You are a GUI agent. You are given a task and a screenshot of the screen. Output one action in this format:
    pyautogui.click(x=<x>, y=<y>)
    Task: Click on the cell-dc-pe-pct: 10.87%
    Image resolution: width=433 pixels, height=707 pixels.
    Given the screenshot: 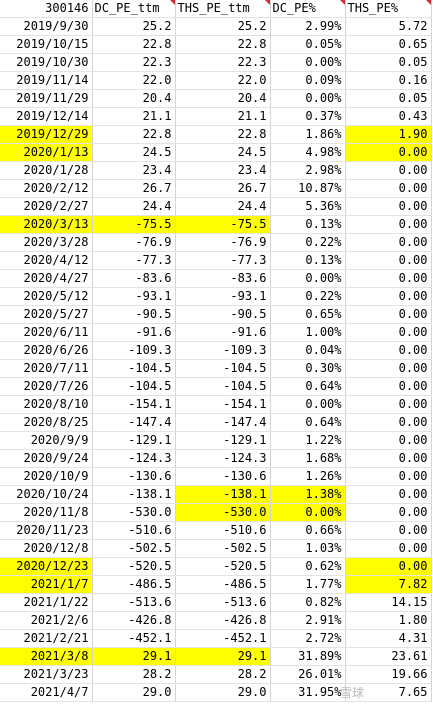 What is the action you would take?
    pyautogui.click(x=308, y=189)
    